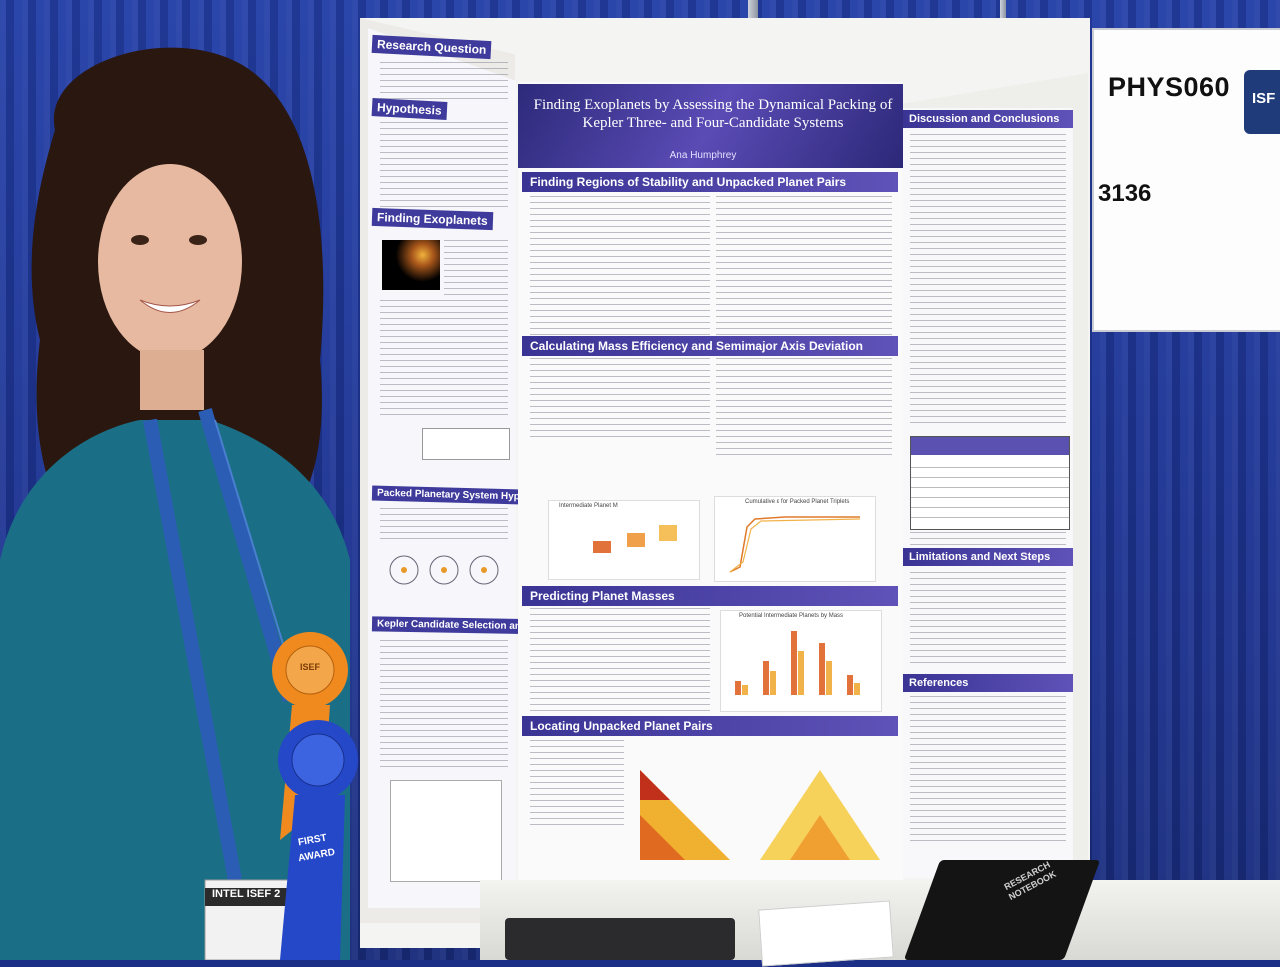 This screenshot has width=1280, height=967. I want to click on section-limitations: Limitations and Next Steps, so click(988, 557).